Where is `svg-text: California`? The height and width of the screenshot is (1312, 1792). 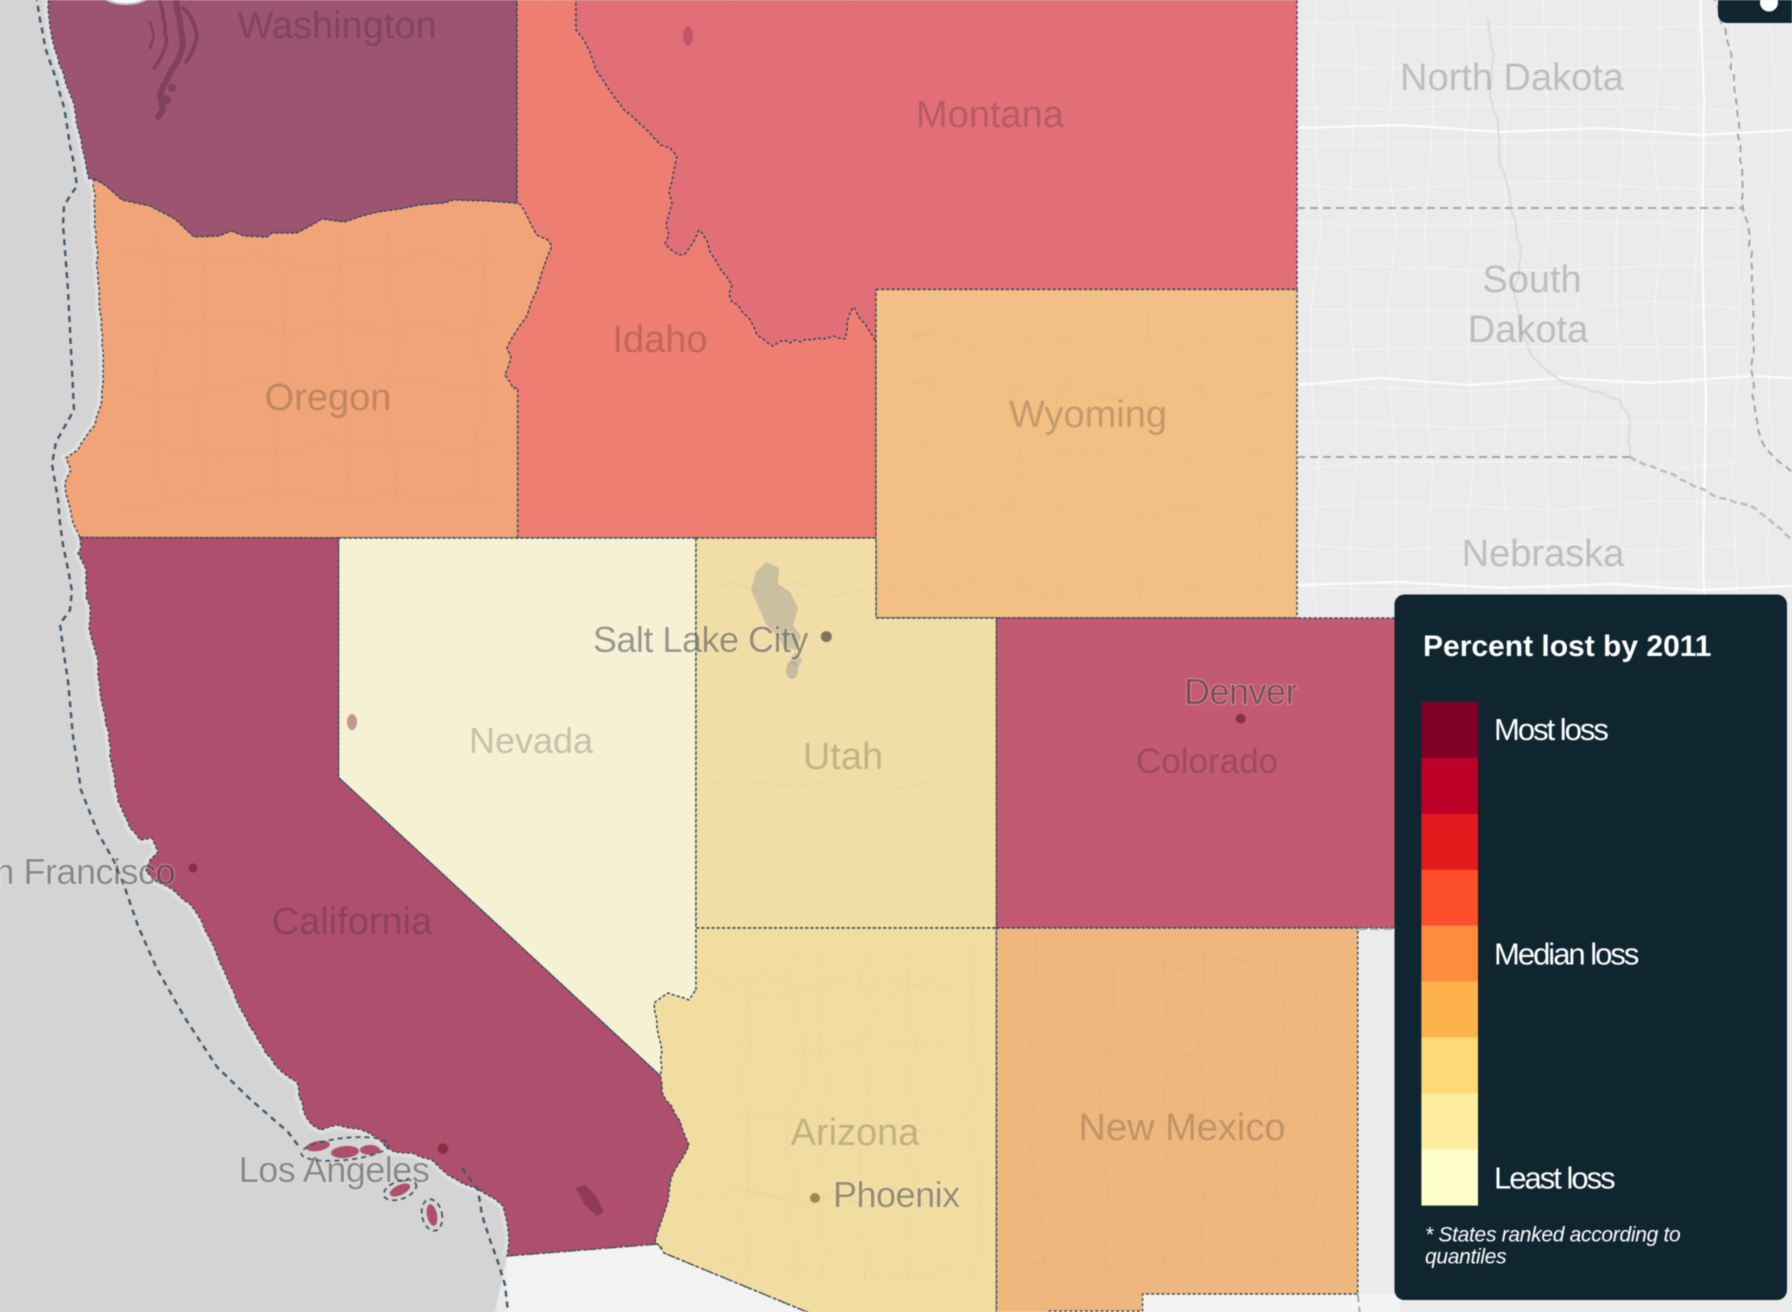
svg-text: California is located at coordinates (352, 922).